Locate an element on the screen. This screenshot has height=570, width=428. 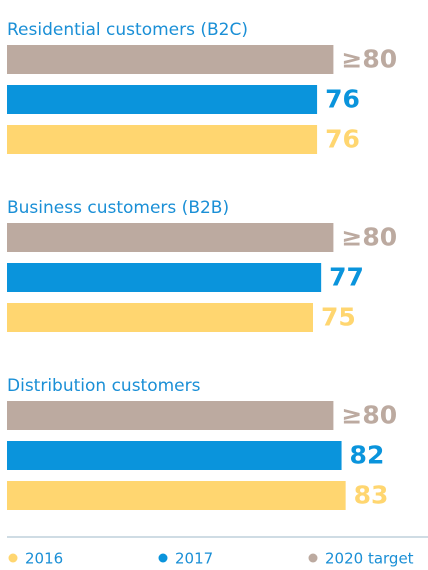
group-title: Residential customers (B2C) is located at coordinates (127, 30).